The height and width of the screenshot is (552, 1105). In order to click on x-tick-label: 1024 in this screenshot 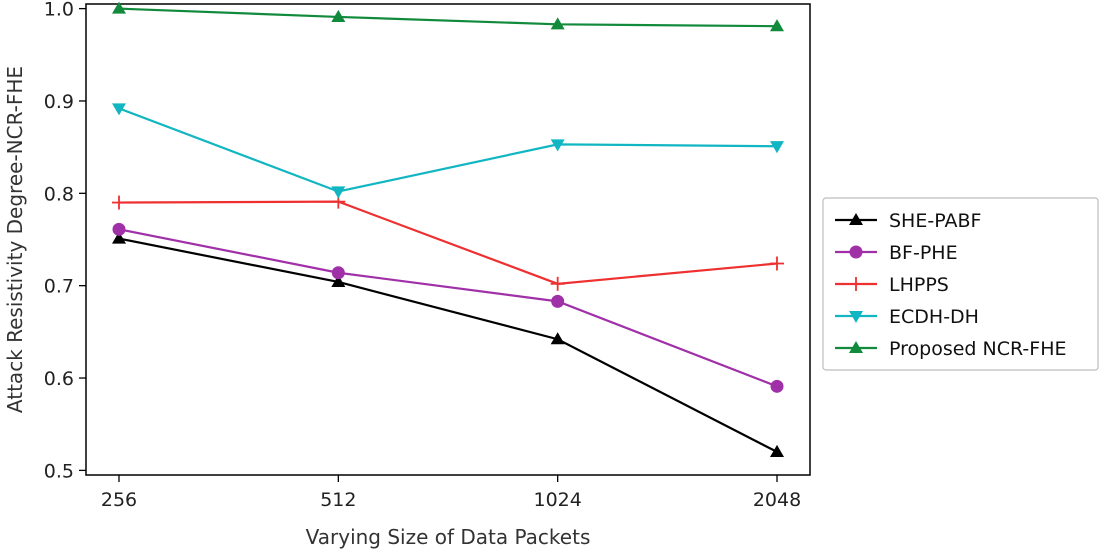, I will do `click(557, 500)`.